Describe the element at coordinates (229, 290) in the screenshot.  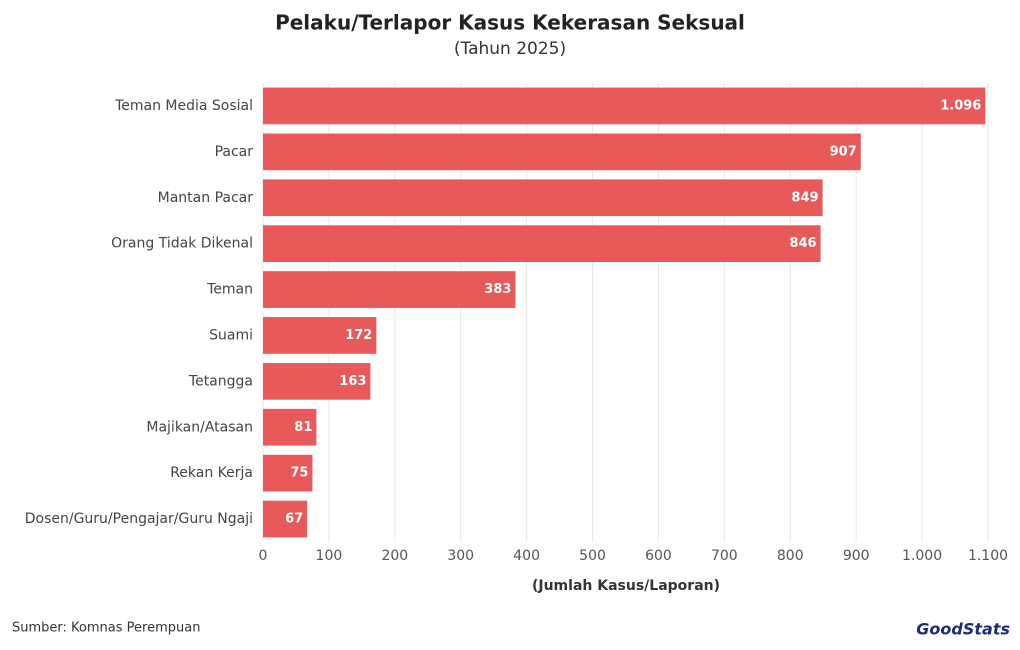
I see `y-tick-label: Teman` at that location.